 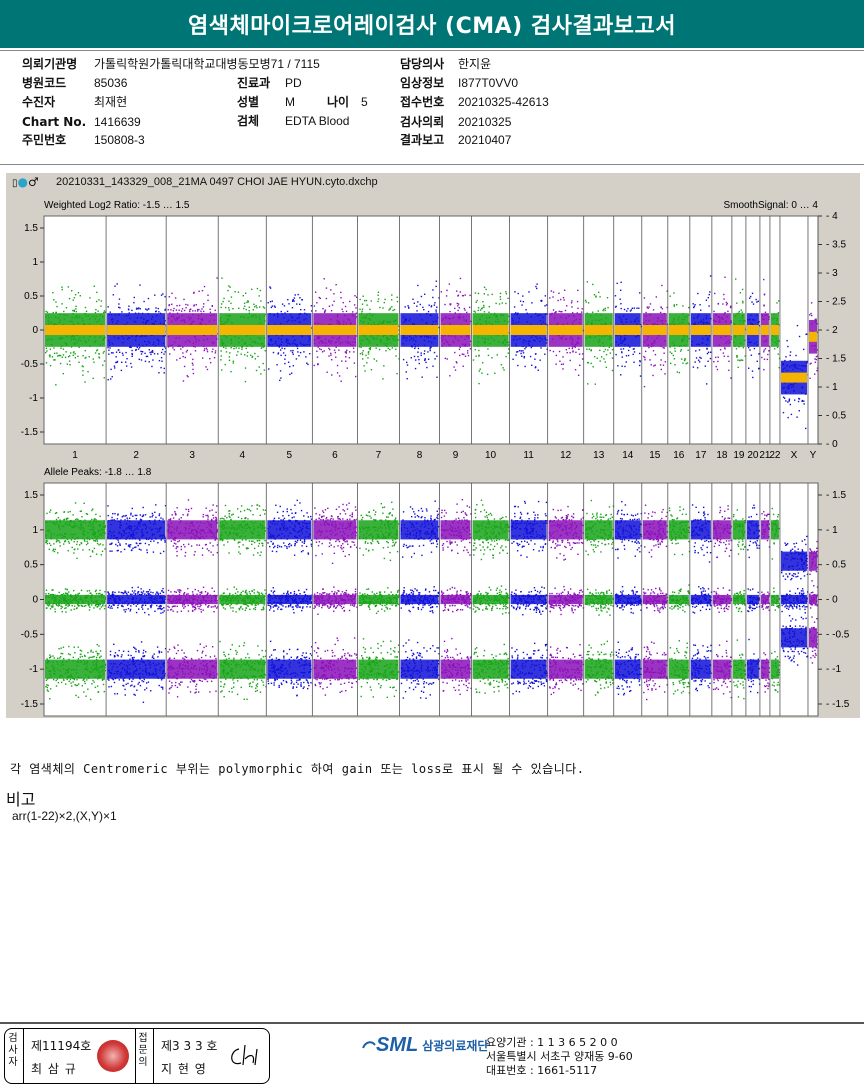 What do you see at coordinates (455, 140) in the screenshot?
I see `result-row: 결과보고 20210407` at bounding box center [455, 140].